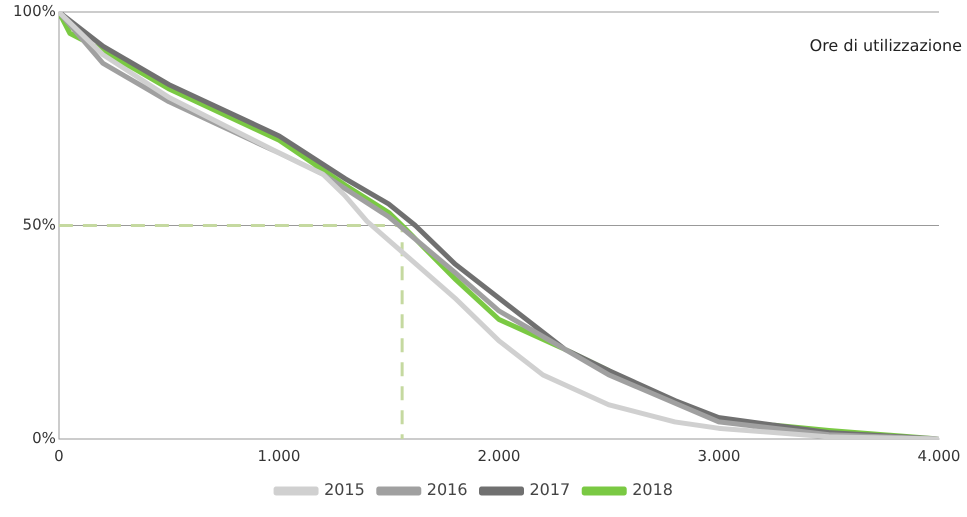  What do you see at coordinates (718, 455) in the screenshot?
I see `x-tick-label: 3.000` at bounding box center [718, 455].